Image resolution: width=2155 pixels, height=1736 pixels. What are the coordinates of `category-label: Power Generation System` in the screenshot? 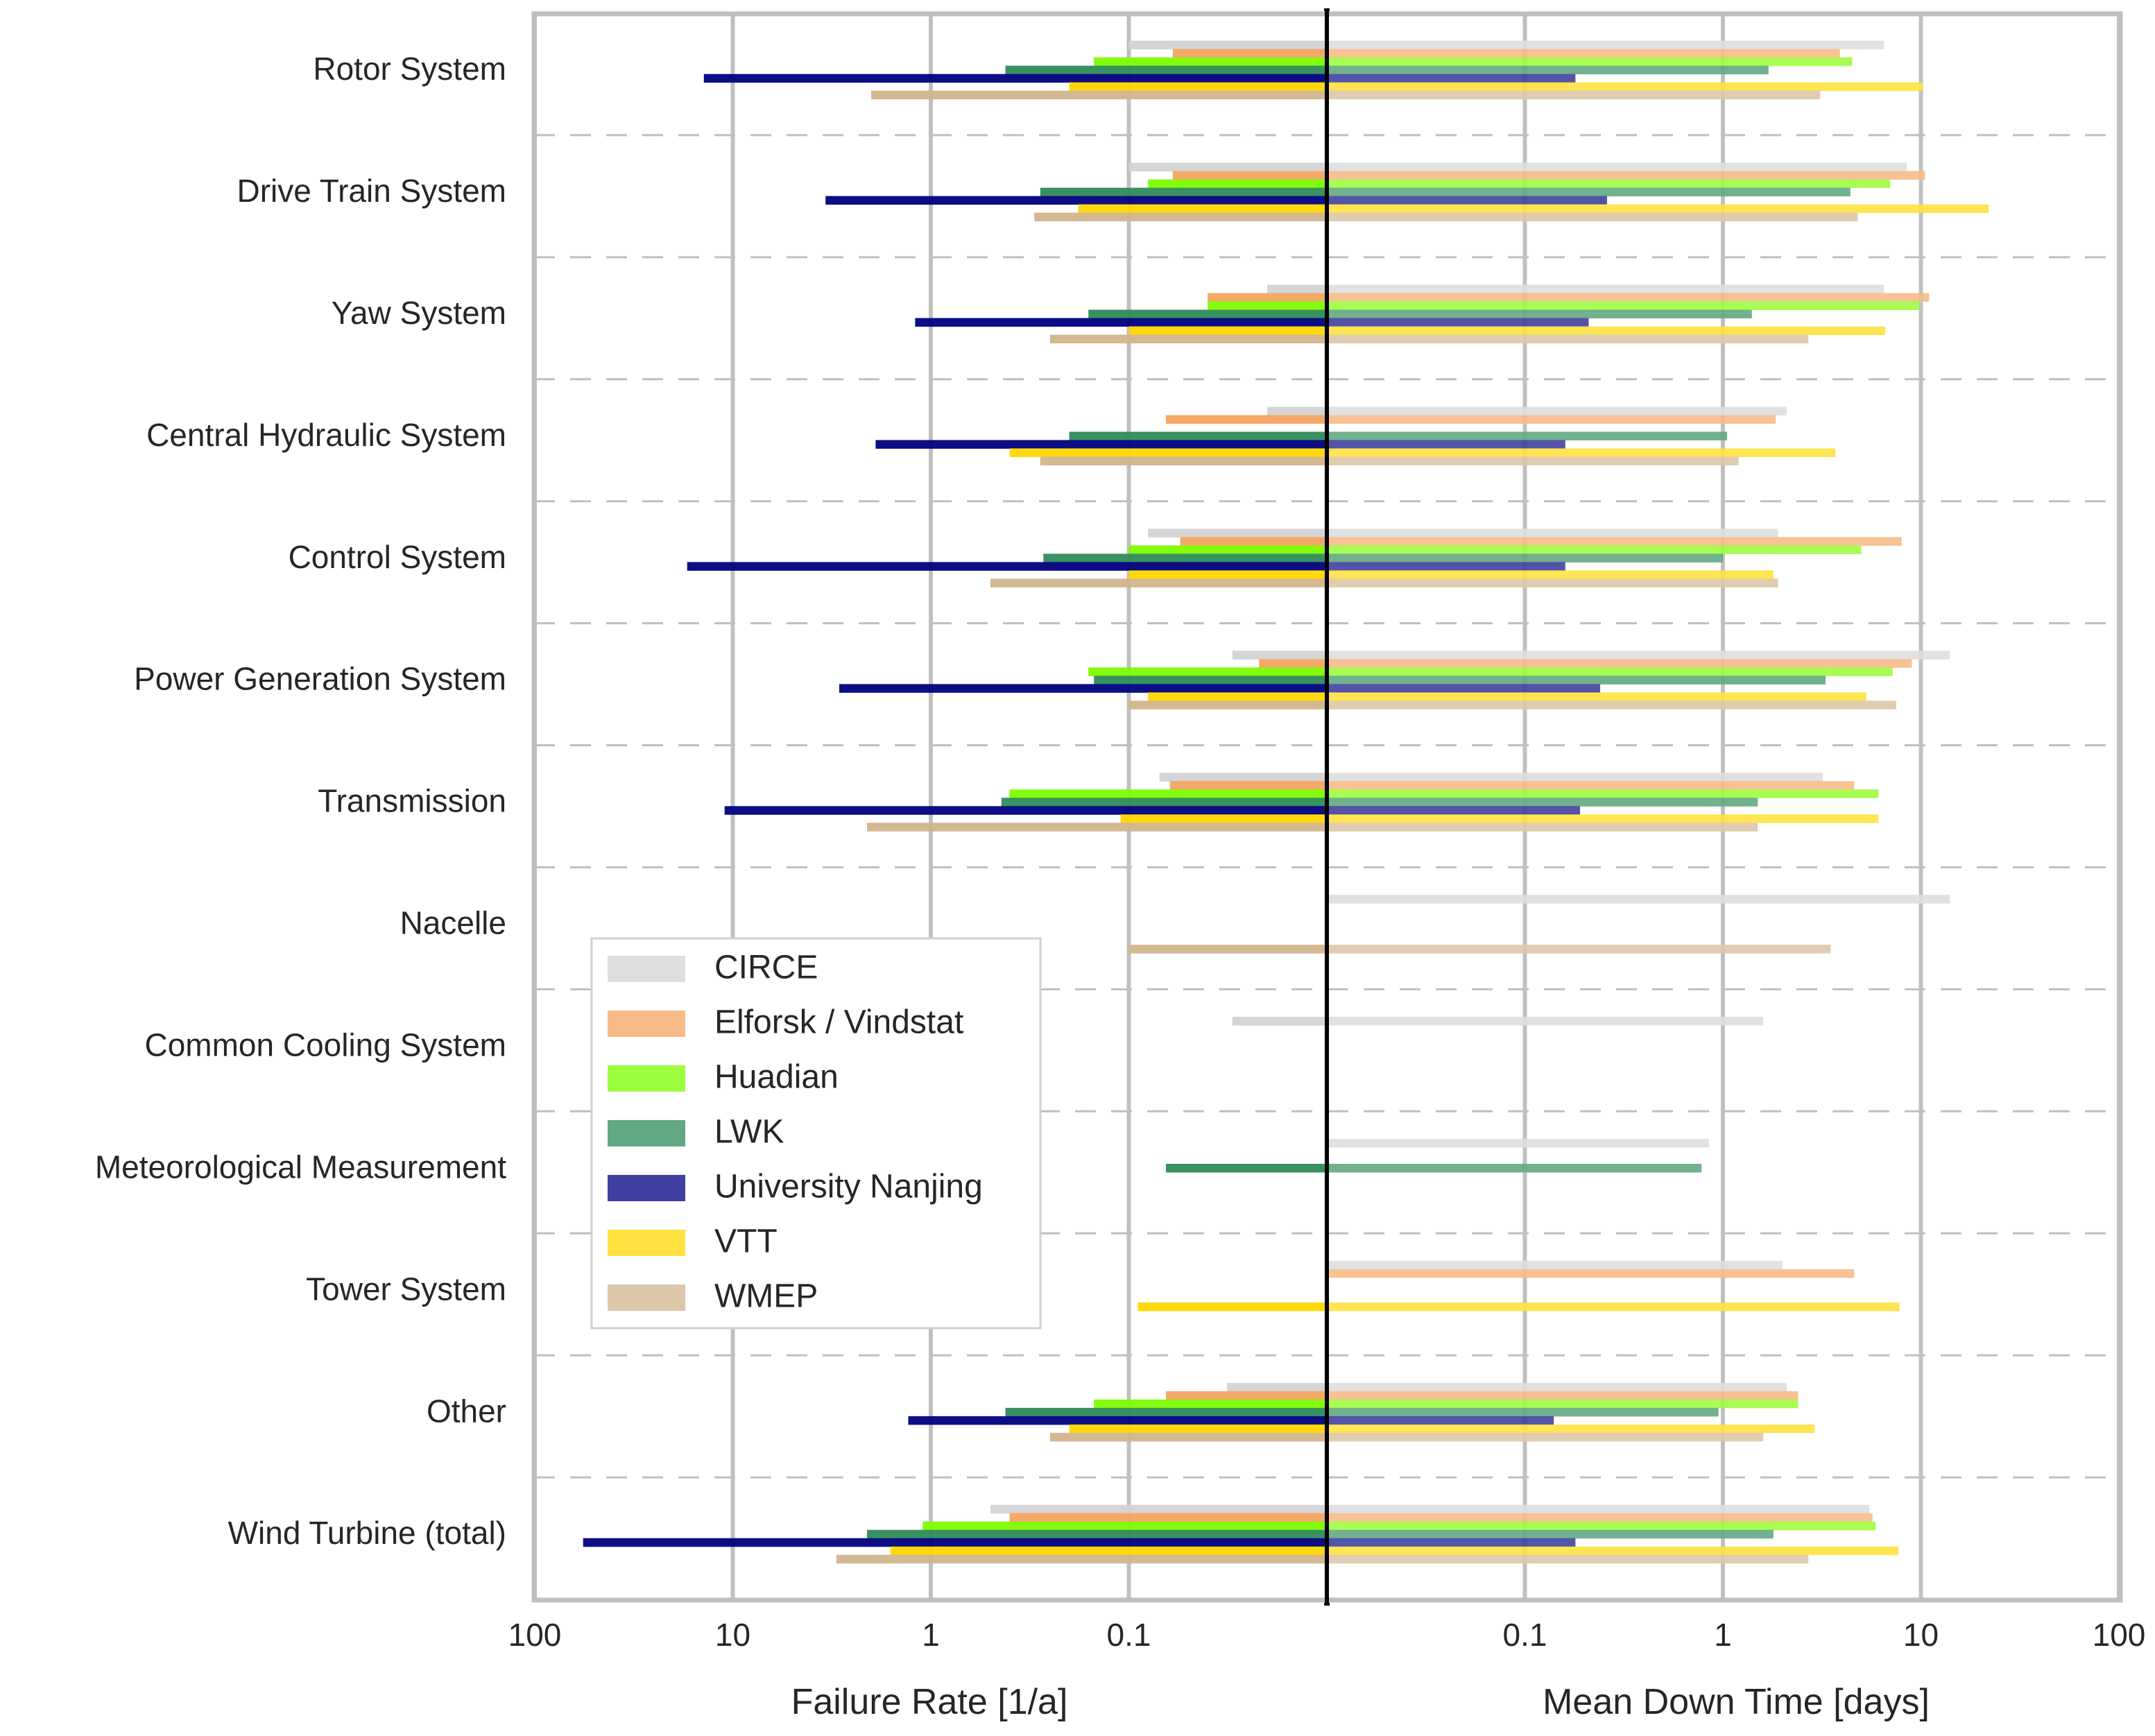 It's located at (320, 679).